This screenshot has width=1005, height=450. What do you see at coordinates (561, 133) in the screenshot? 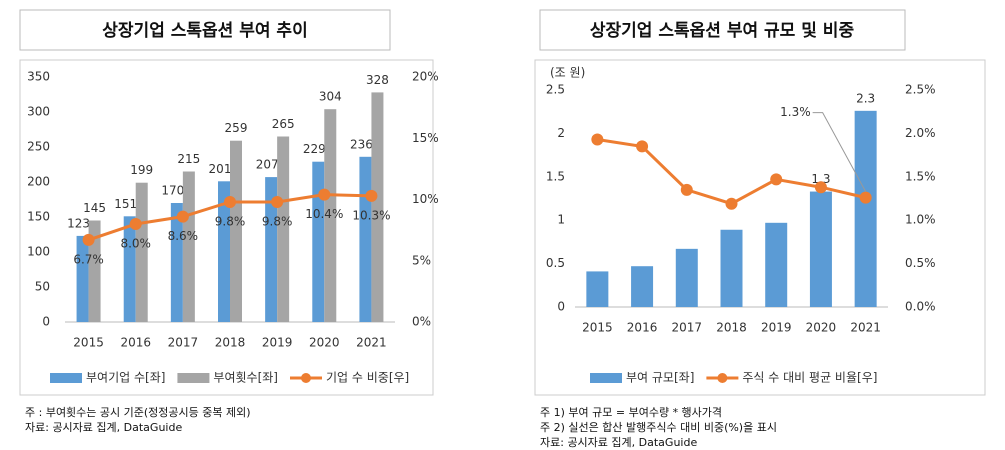
I see `y-tick-label: 2` at bounding box center [561, 133].